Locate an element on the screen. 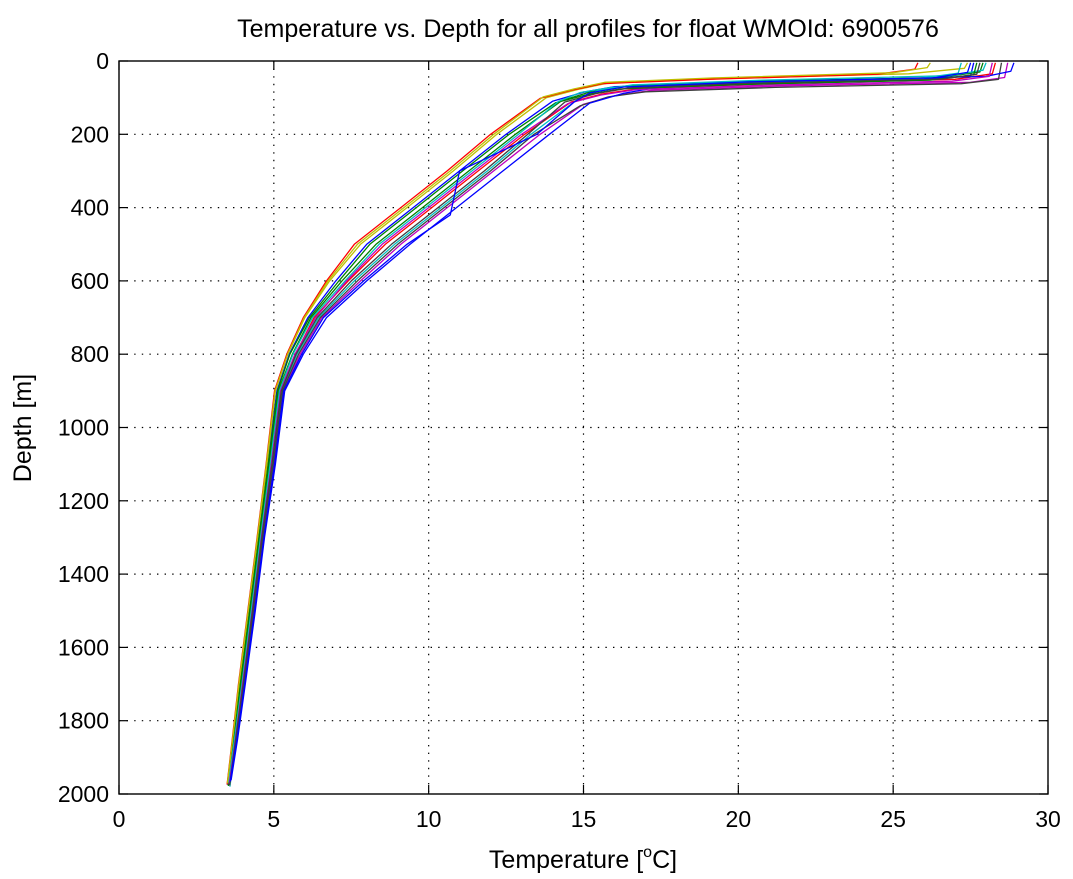 The width and height of the screenshot is (1073, 879). y-tick-label: 0 is located at coordinates (102, 61).